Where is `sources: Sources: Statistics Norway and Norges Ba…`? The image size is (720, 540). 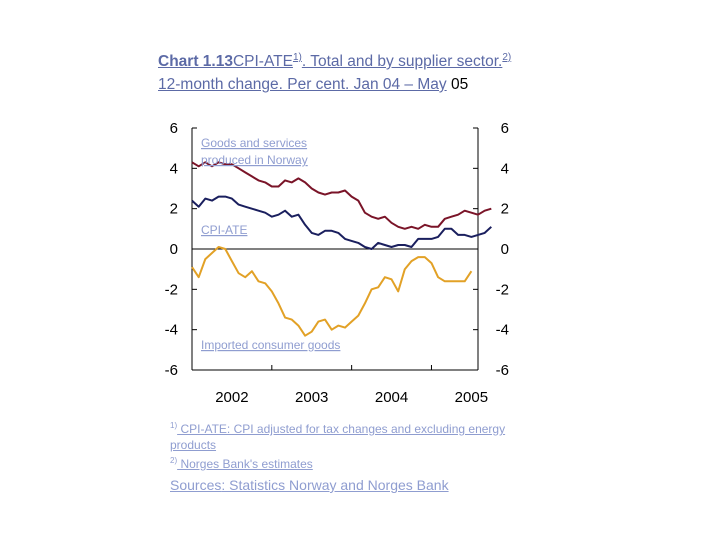 sources: Sources: Statistics Norway and Norges Ba… is located at coordinates (370, 485).